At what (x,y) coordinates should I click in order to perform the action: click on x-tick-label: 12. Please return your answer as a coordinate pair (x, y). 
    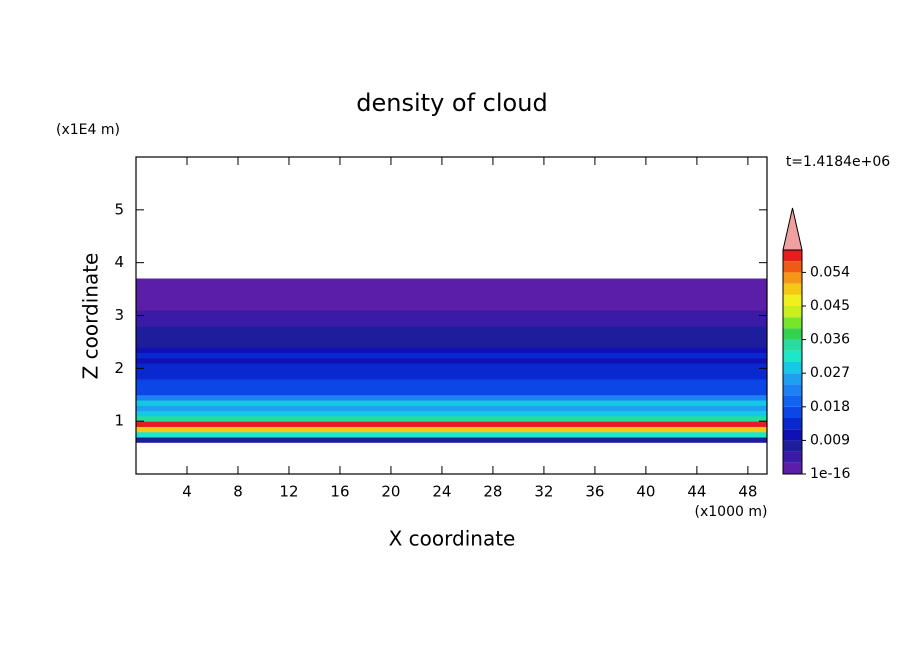
    Looking at the image, I should click on (288, 492).